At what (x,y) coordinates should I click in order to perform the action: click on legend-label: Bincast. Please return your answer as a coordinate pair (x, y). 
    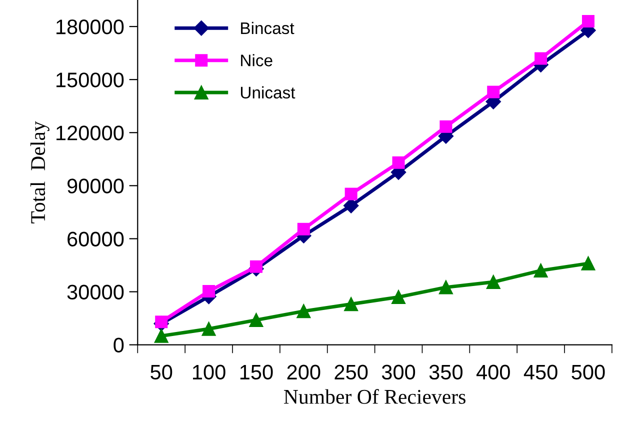
    Looking at the image, I should click on (267, 28).